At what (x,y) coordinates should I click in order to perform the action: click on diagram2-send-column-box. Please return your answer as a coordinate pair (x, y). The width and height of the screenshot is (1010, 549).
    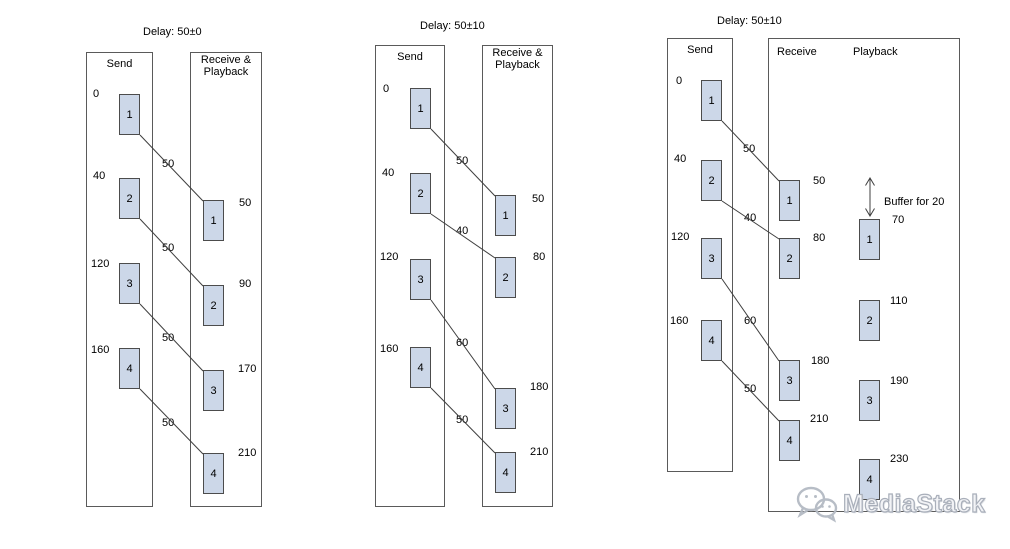
    Looking at the image, I should click on (410, 276).